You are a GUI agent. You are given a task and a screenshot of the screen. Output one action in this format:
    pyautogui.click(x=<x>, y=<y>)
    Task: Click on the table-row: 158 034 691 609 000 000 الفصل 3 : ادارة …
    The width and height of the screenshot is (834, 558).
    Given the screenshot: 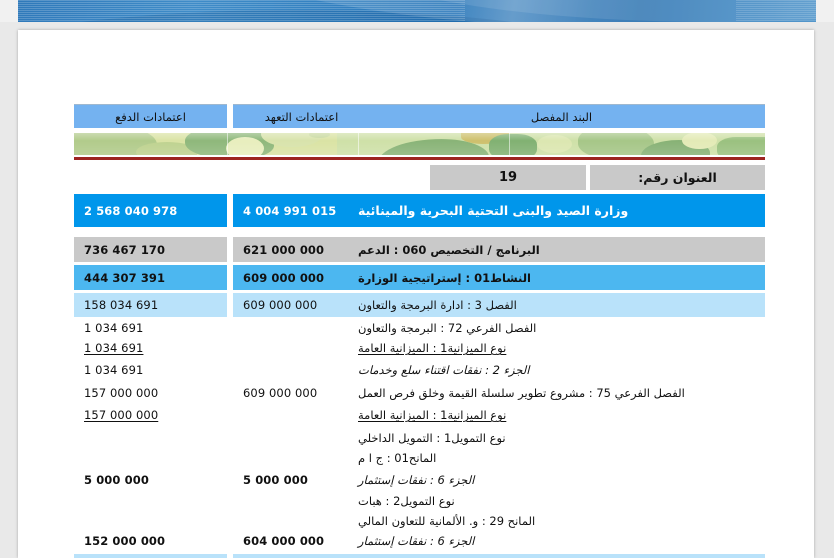 What is the action you would take?
    pyautogui.click(x=416, y=305)
    